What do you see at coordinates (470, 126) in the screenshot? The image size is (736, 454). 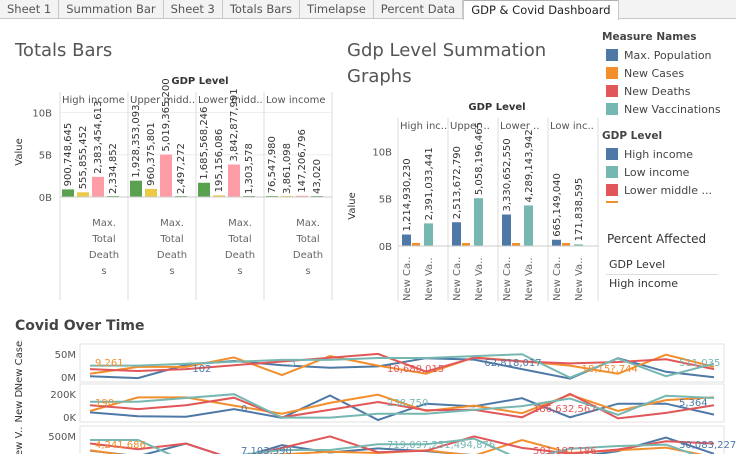 I see `summation-column-header: Upper ..` at bounding box center [470, 126].